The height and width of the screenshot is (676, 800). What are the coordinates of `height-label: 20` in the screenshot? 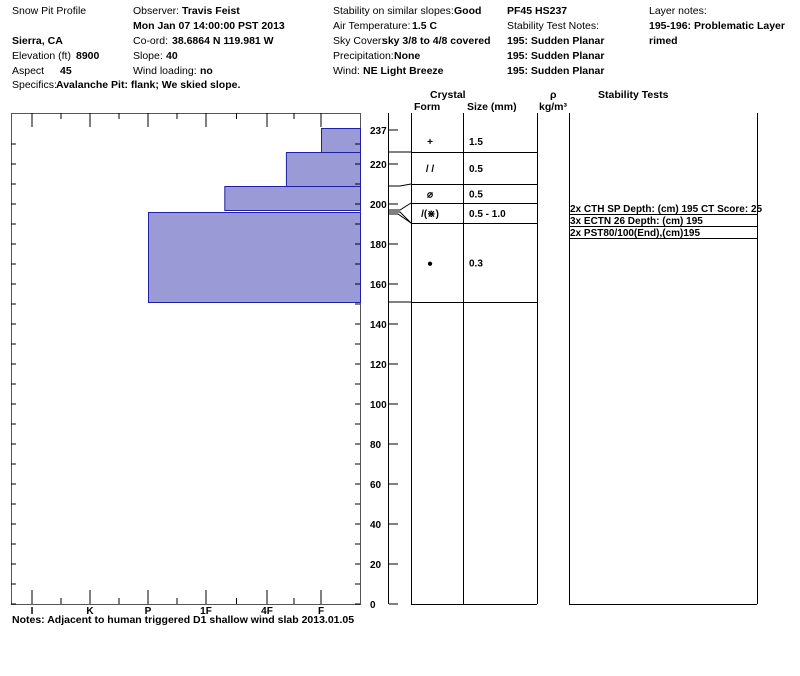 It's located at (376, 565).